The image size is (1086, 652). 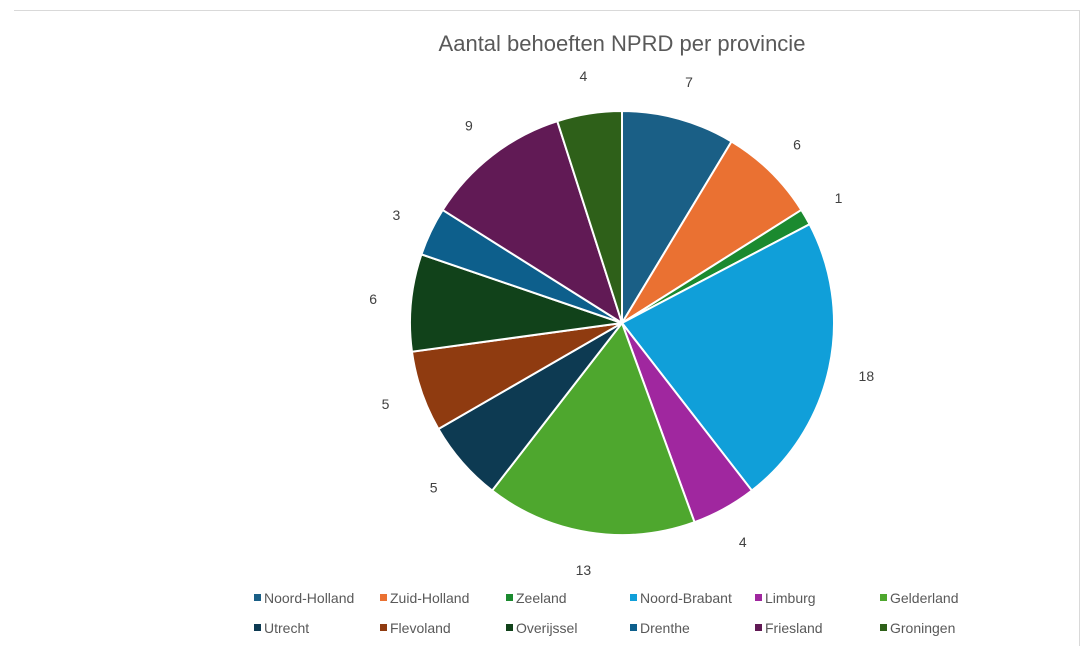 I want to click on data-label-overijssel: 6, so click(x=373, y=299).